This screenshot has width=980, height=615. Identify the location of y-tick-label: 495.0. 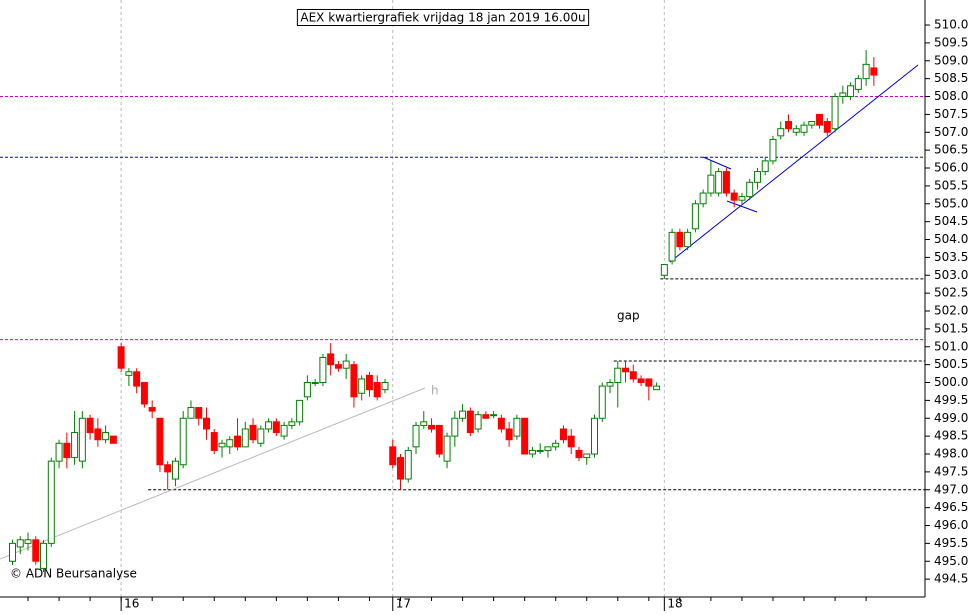
(951, 561).